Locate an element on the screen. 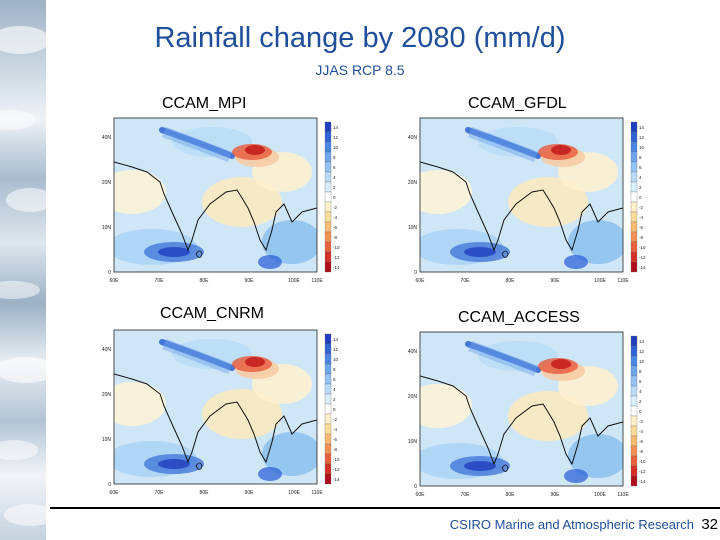  lat-tick-label: 0 is located at coordinates (109, 485).